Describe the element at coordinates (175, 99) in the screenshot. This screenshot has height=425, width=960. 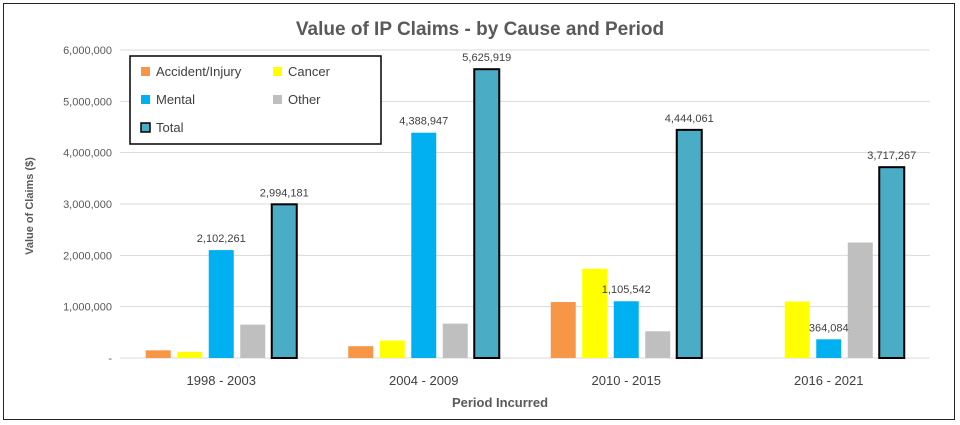
I see `legend-label: Mental` at that location.